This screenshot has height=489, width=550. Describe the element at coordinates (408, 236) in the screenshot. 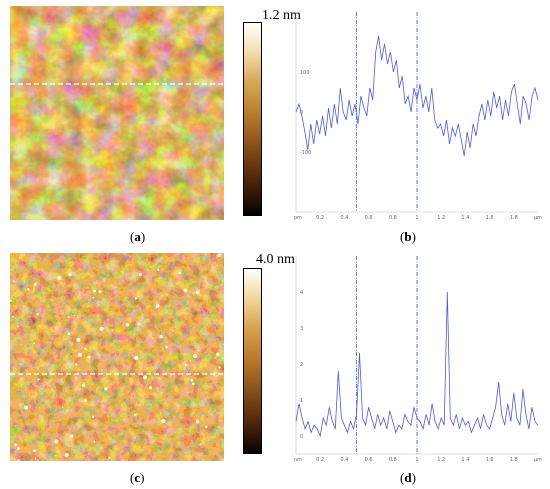

I see `panel-label-b: (b)` at that location.